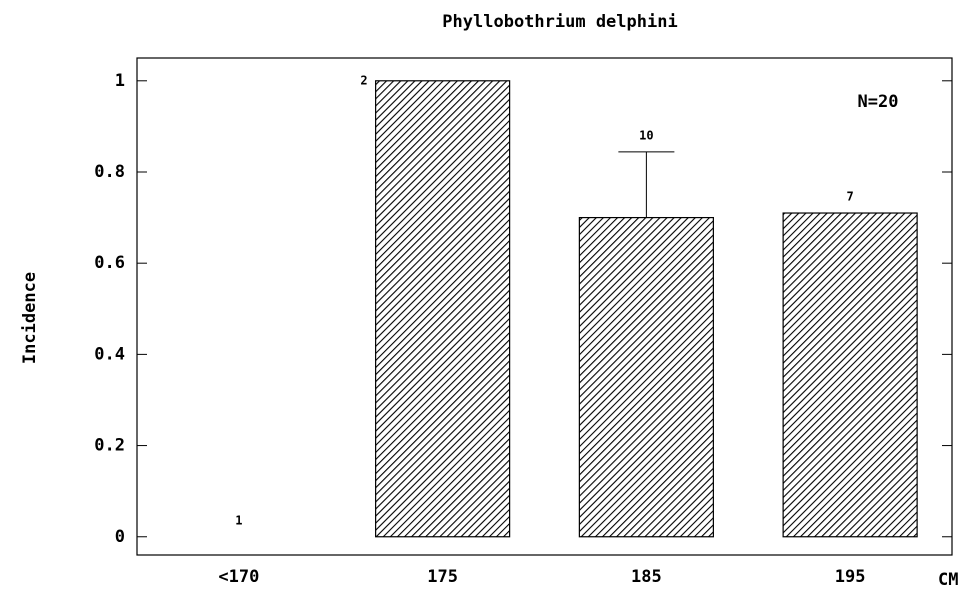  I want to click on count-label: 10, so click(646, 135).